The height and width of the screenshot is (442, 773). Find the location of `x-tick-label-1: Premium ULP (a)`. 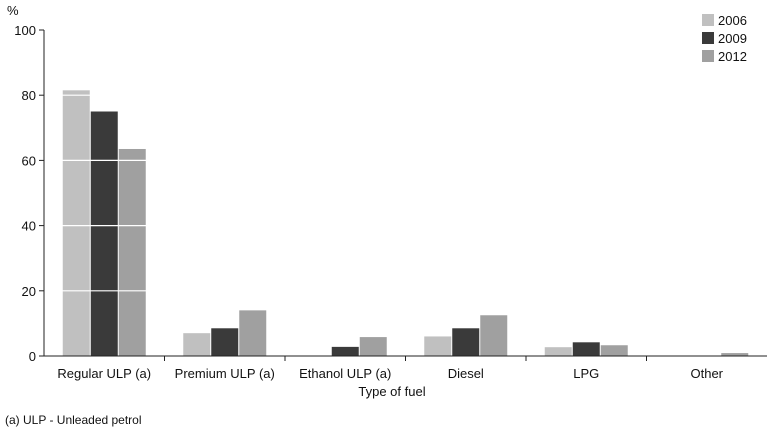

x-tick-label-1: Premium ULP (a) is located at coordinates (225, 373).